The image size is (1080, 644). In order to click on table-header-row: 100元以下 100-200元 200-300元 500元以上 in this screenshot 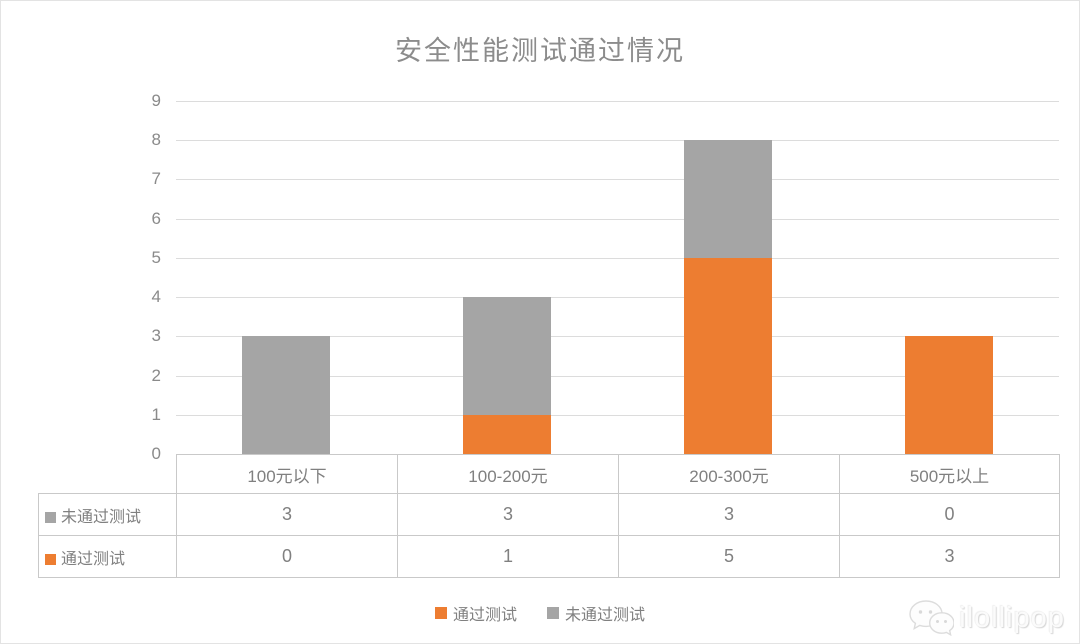, I will do `click(549, 474)`.